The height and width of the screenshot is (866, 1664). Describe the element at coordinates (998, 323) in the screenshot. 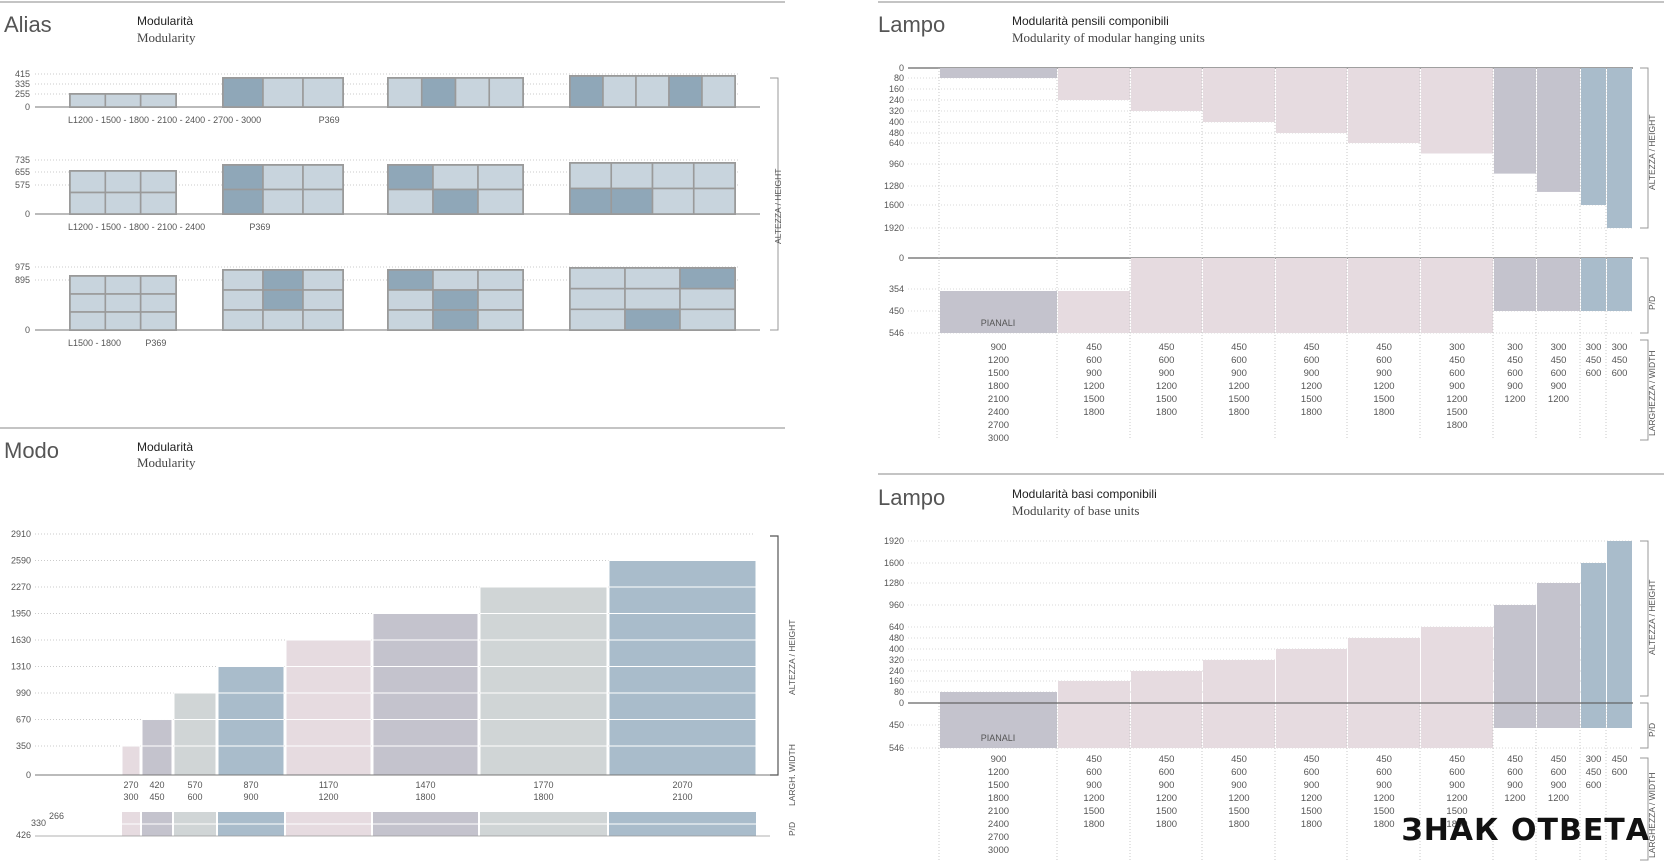

I see `lw-pianali-label: PIANALI` at that location.